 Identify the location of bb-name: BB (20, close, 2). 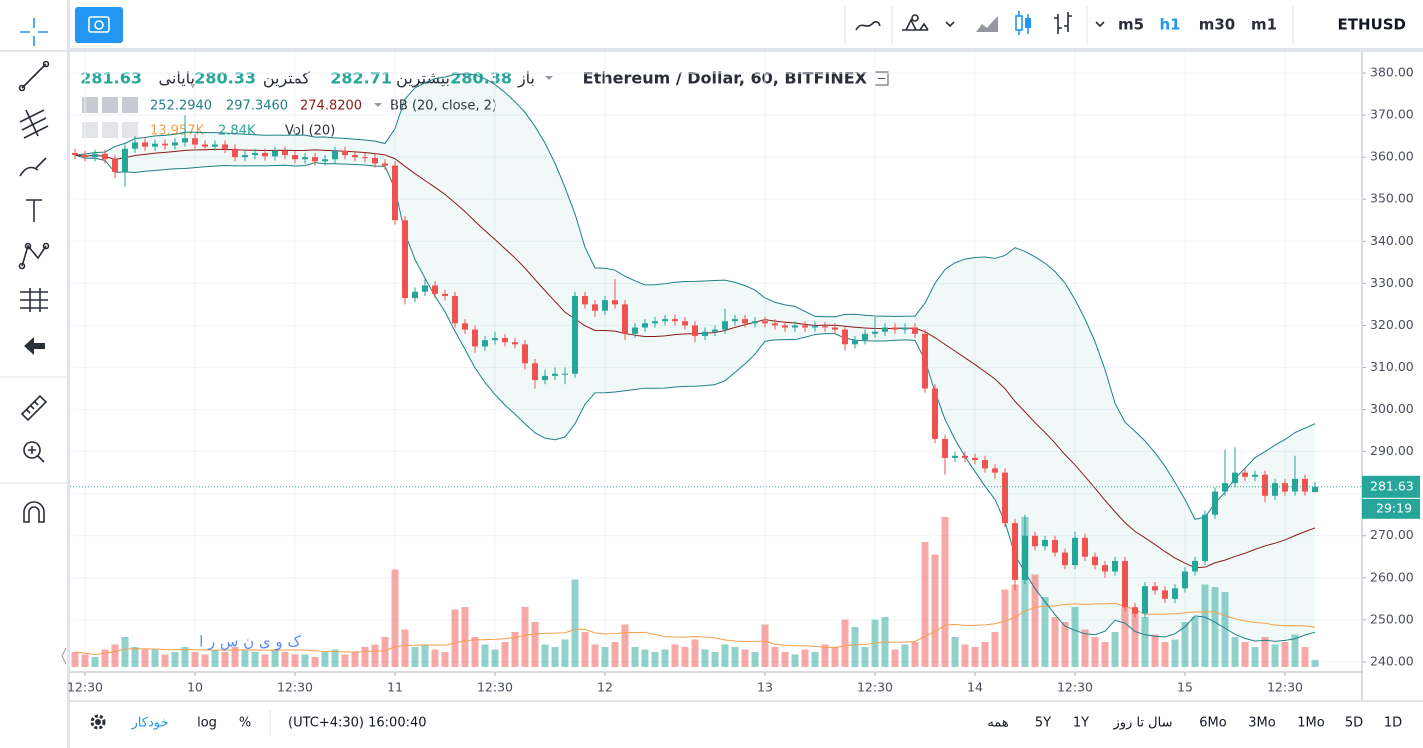
(443, 106).